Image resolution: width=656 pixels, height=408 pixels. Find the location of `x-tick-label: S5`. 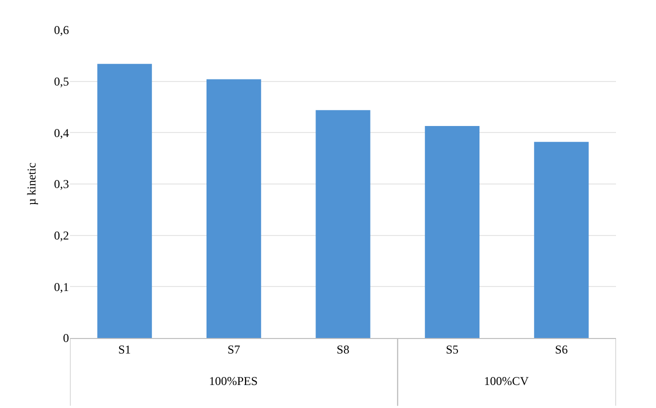

x-tick-label: S5 is located at coordinates (452, 349).